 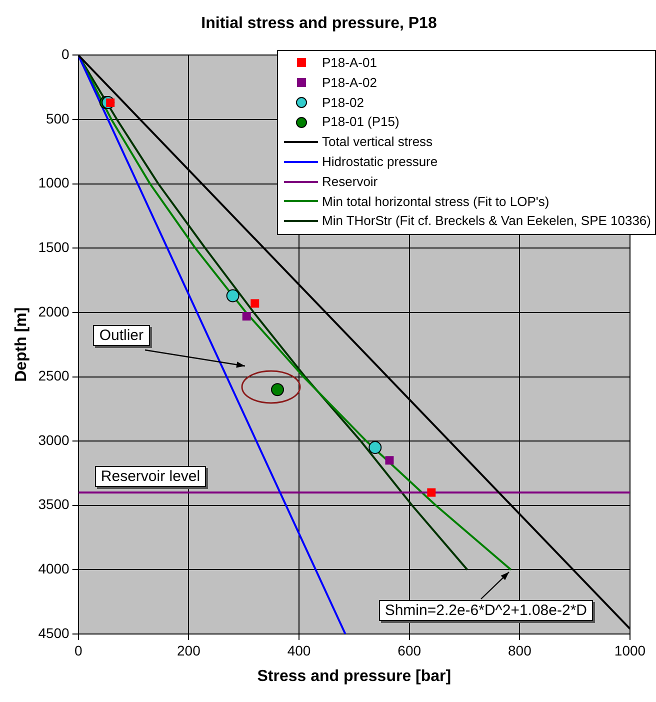 I want to click on x-tick-label: 400, so click(x=299, y=650).